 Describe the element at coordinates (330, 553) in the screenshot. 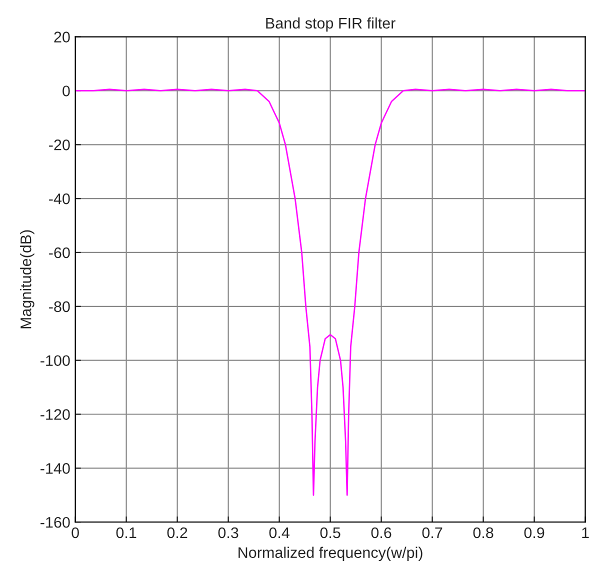

I see `x-axis-title: Normalized frequency(w/pi)` at that location.